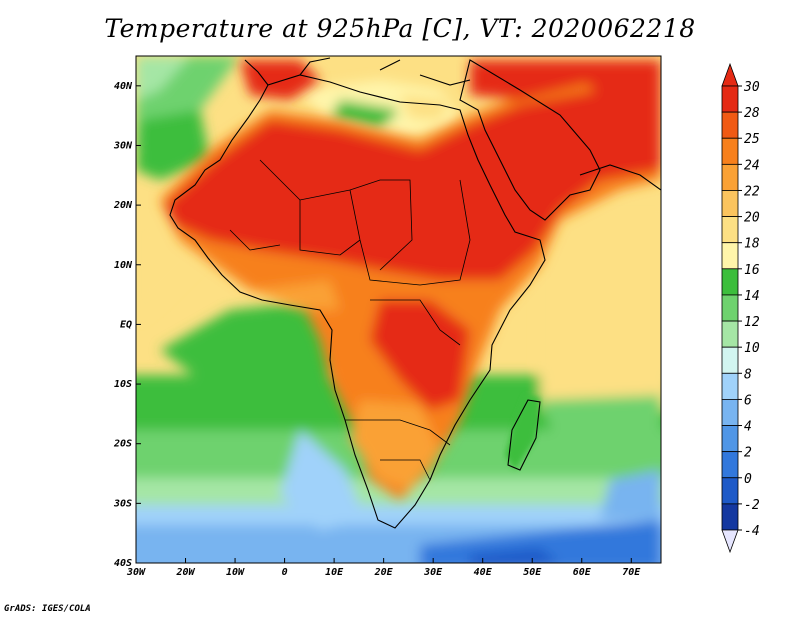 This screenshot has width=800, height=618. I want to click on lon-tick-label: 40E, so click(483, 572).